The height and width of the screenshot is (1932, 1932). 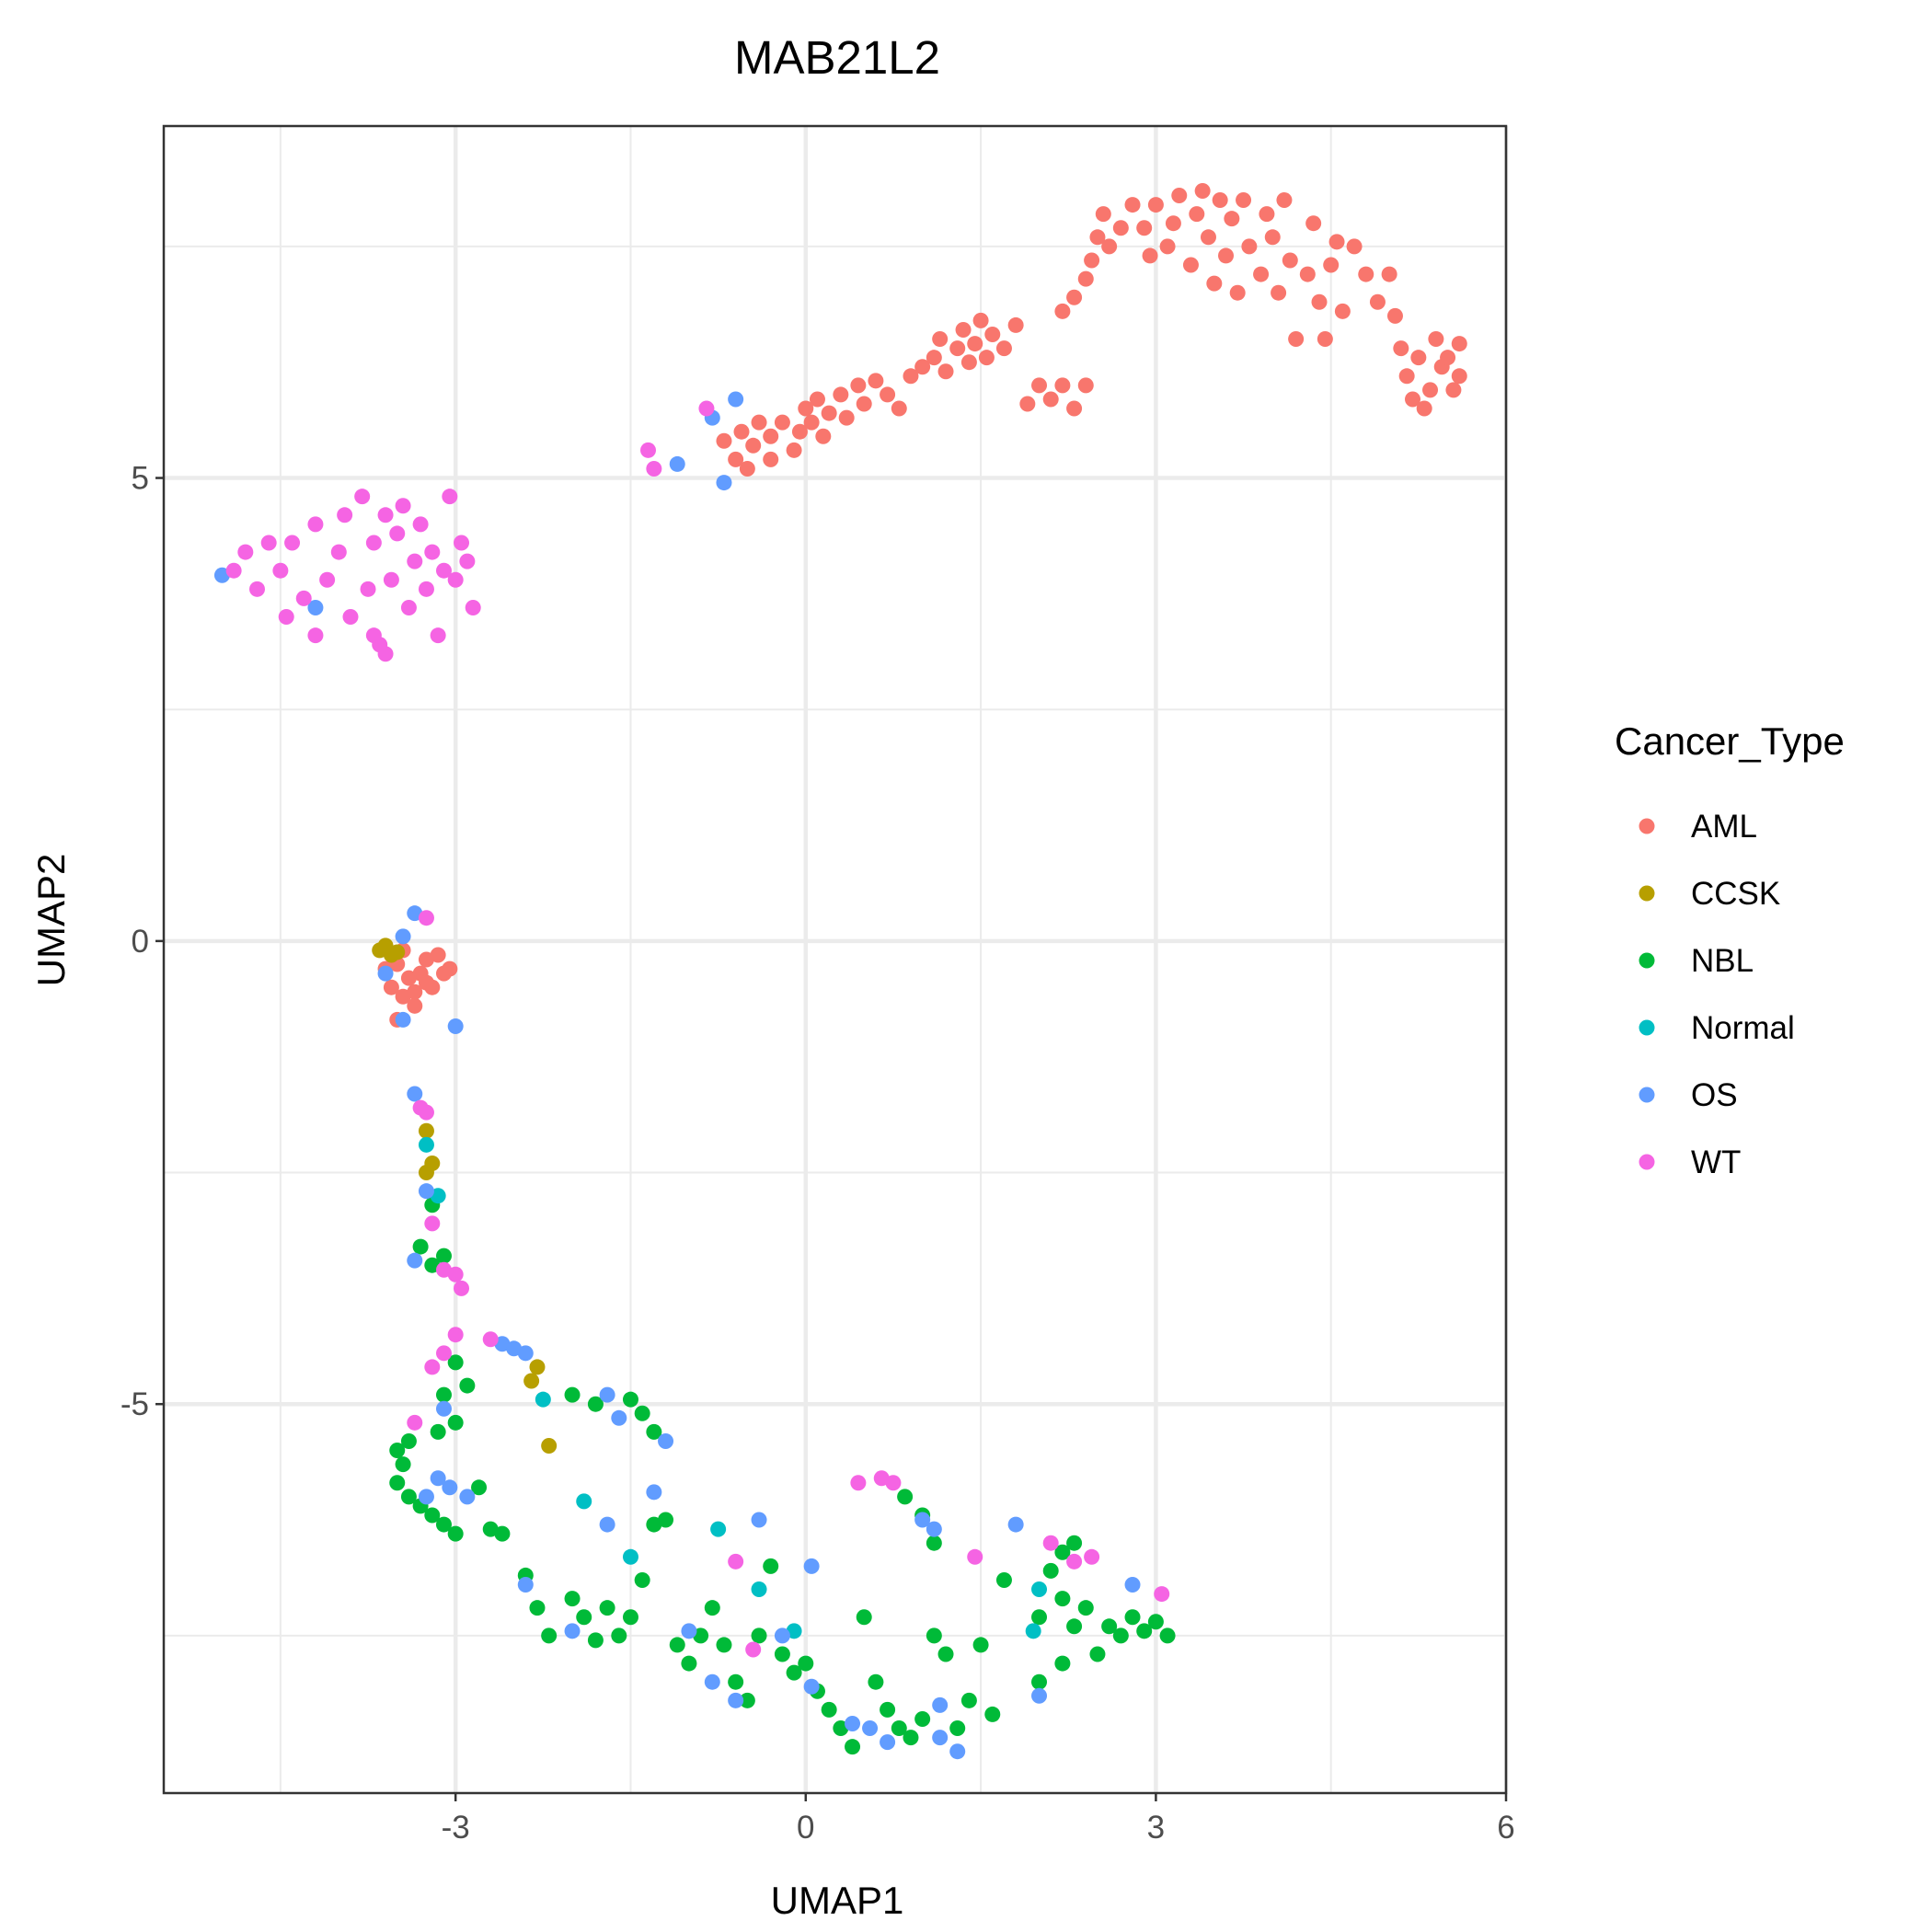 I want to click on legend-key-ccsk, so click(x=1647, y=893).